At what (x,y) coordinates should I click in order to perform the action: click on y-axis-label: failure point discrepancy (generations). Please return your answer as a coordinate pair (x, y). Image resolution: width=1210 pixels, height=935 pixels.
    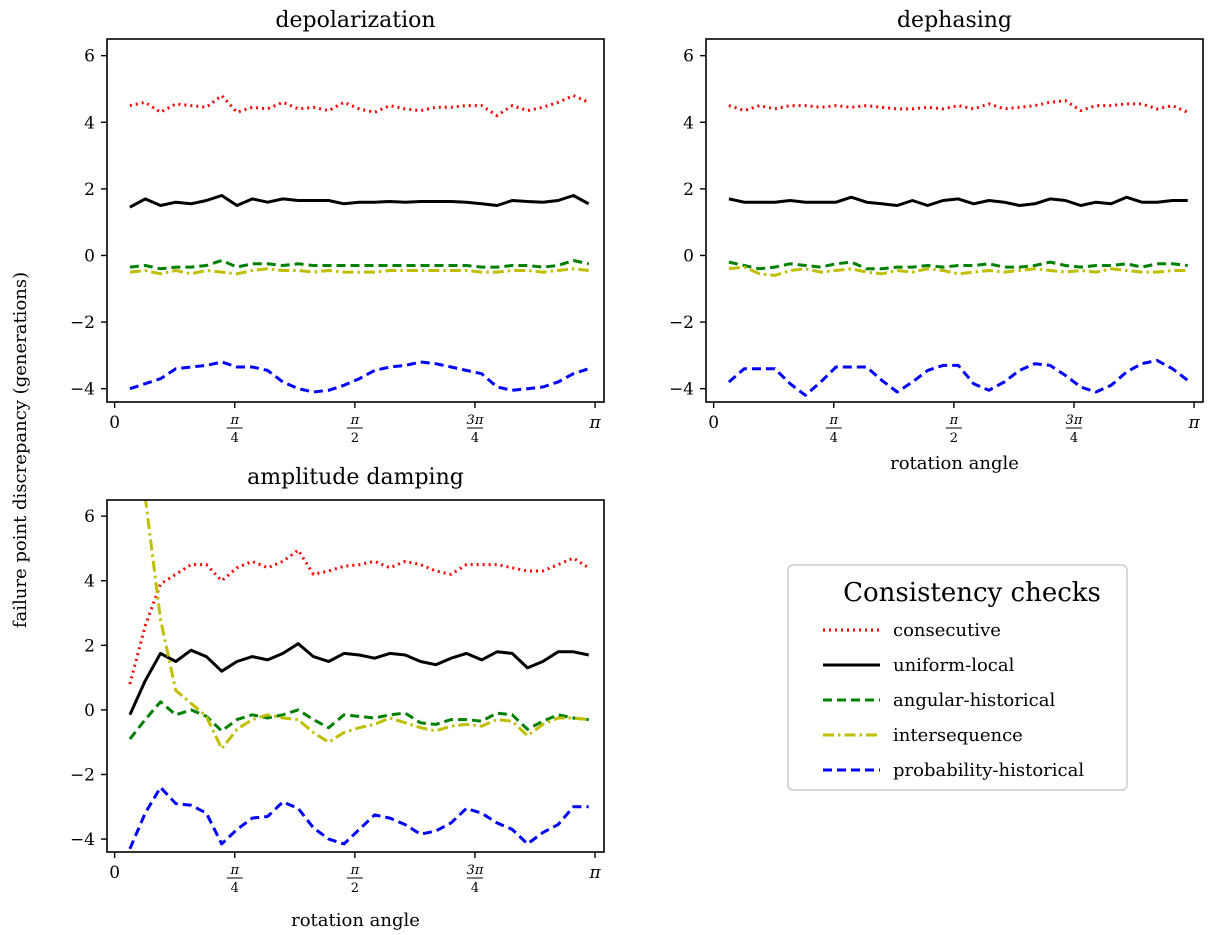
    Looking at the image, I should click on (20, 450).